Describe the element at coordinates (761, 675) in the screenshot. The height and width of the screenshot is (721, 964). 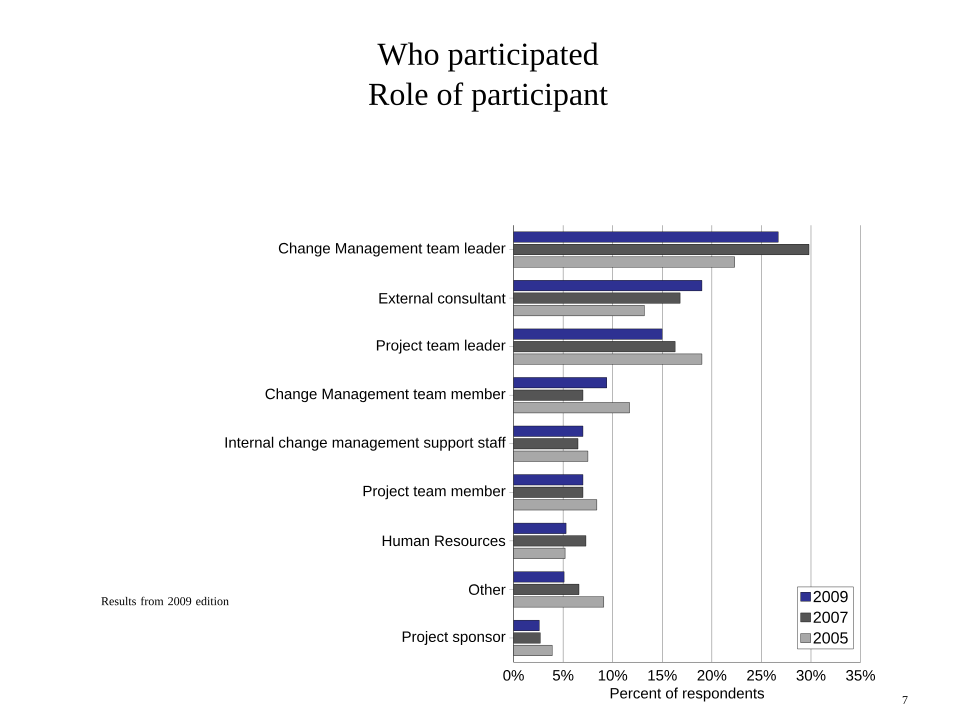
I see `x-tick-label: 25%` at that location.